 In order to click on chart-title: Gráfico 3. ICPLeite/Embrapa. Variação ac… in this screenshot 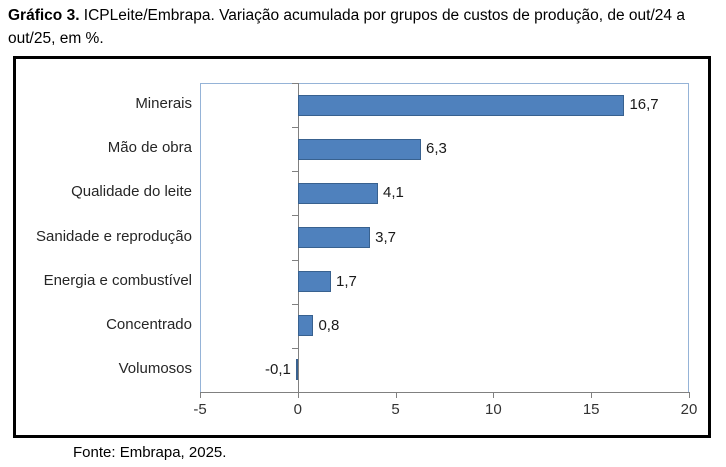, I will do `click(366, 27)`.